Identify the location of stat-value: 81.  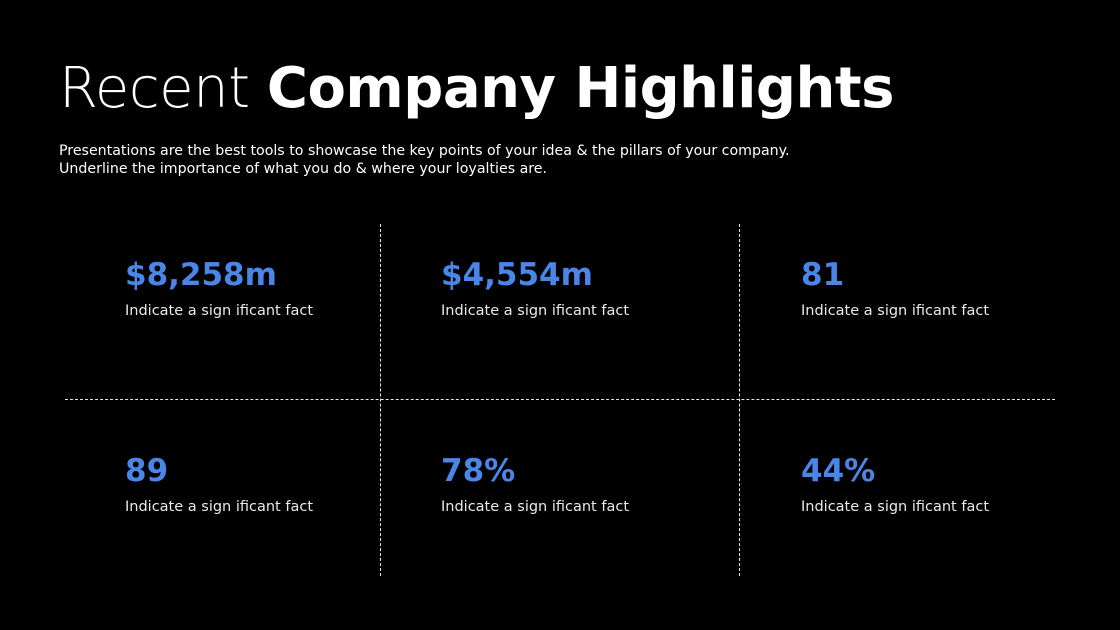
(823, 275).